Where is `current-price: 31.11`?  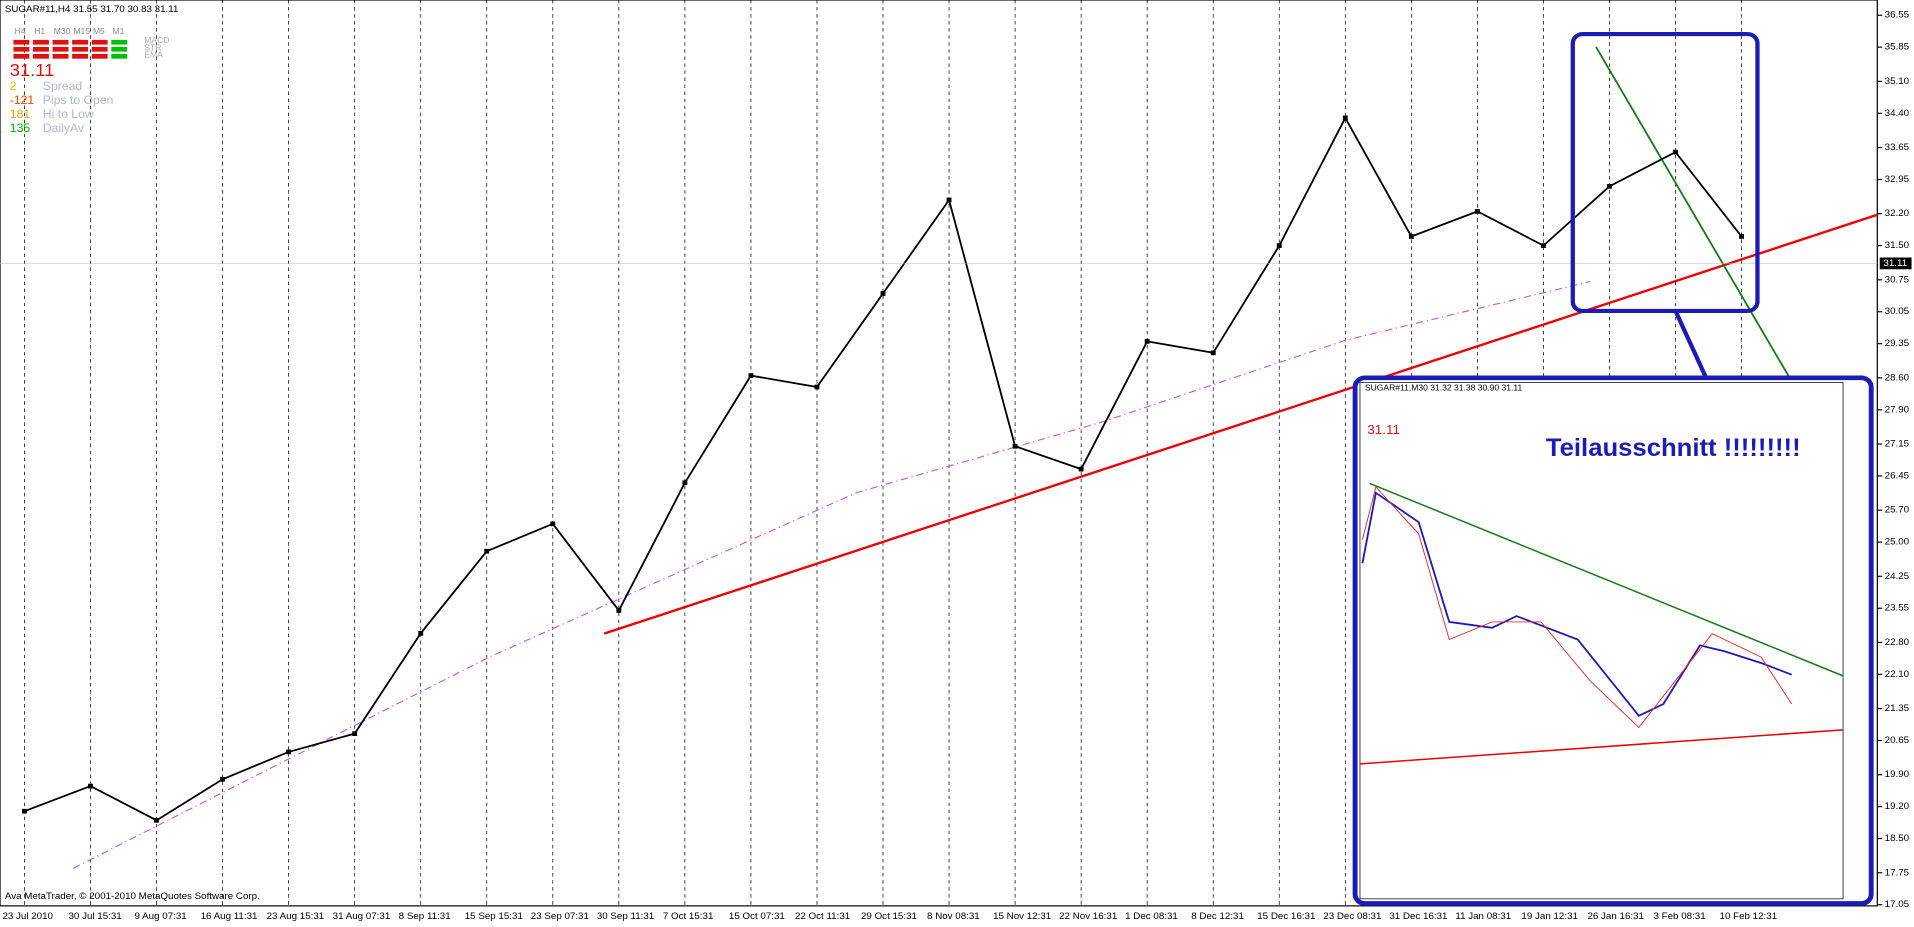
current-price: 31.11 is located at coordinates (32, 71).